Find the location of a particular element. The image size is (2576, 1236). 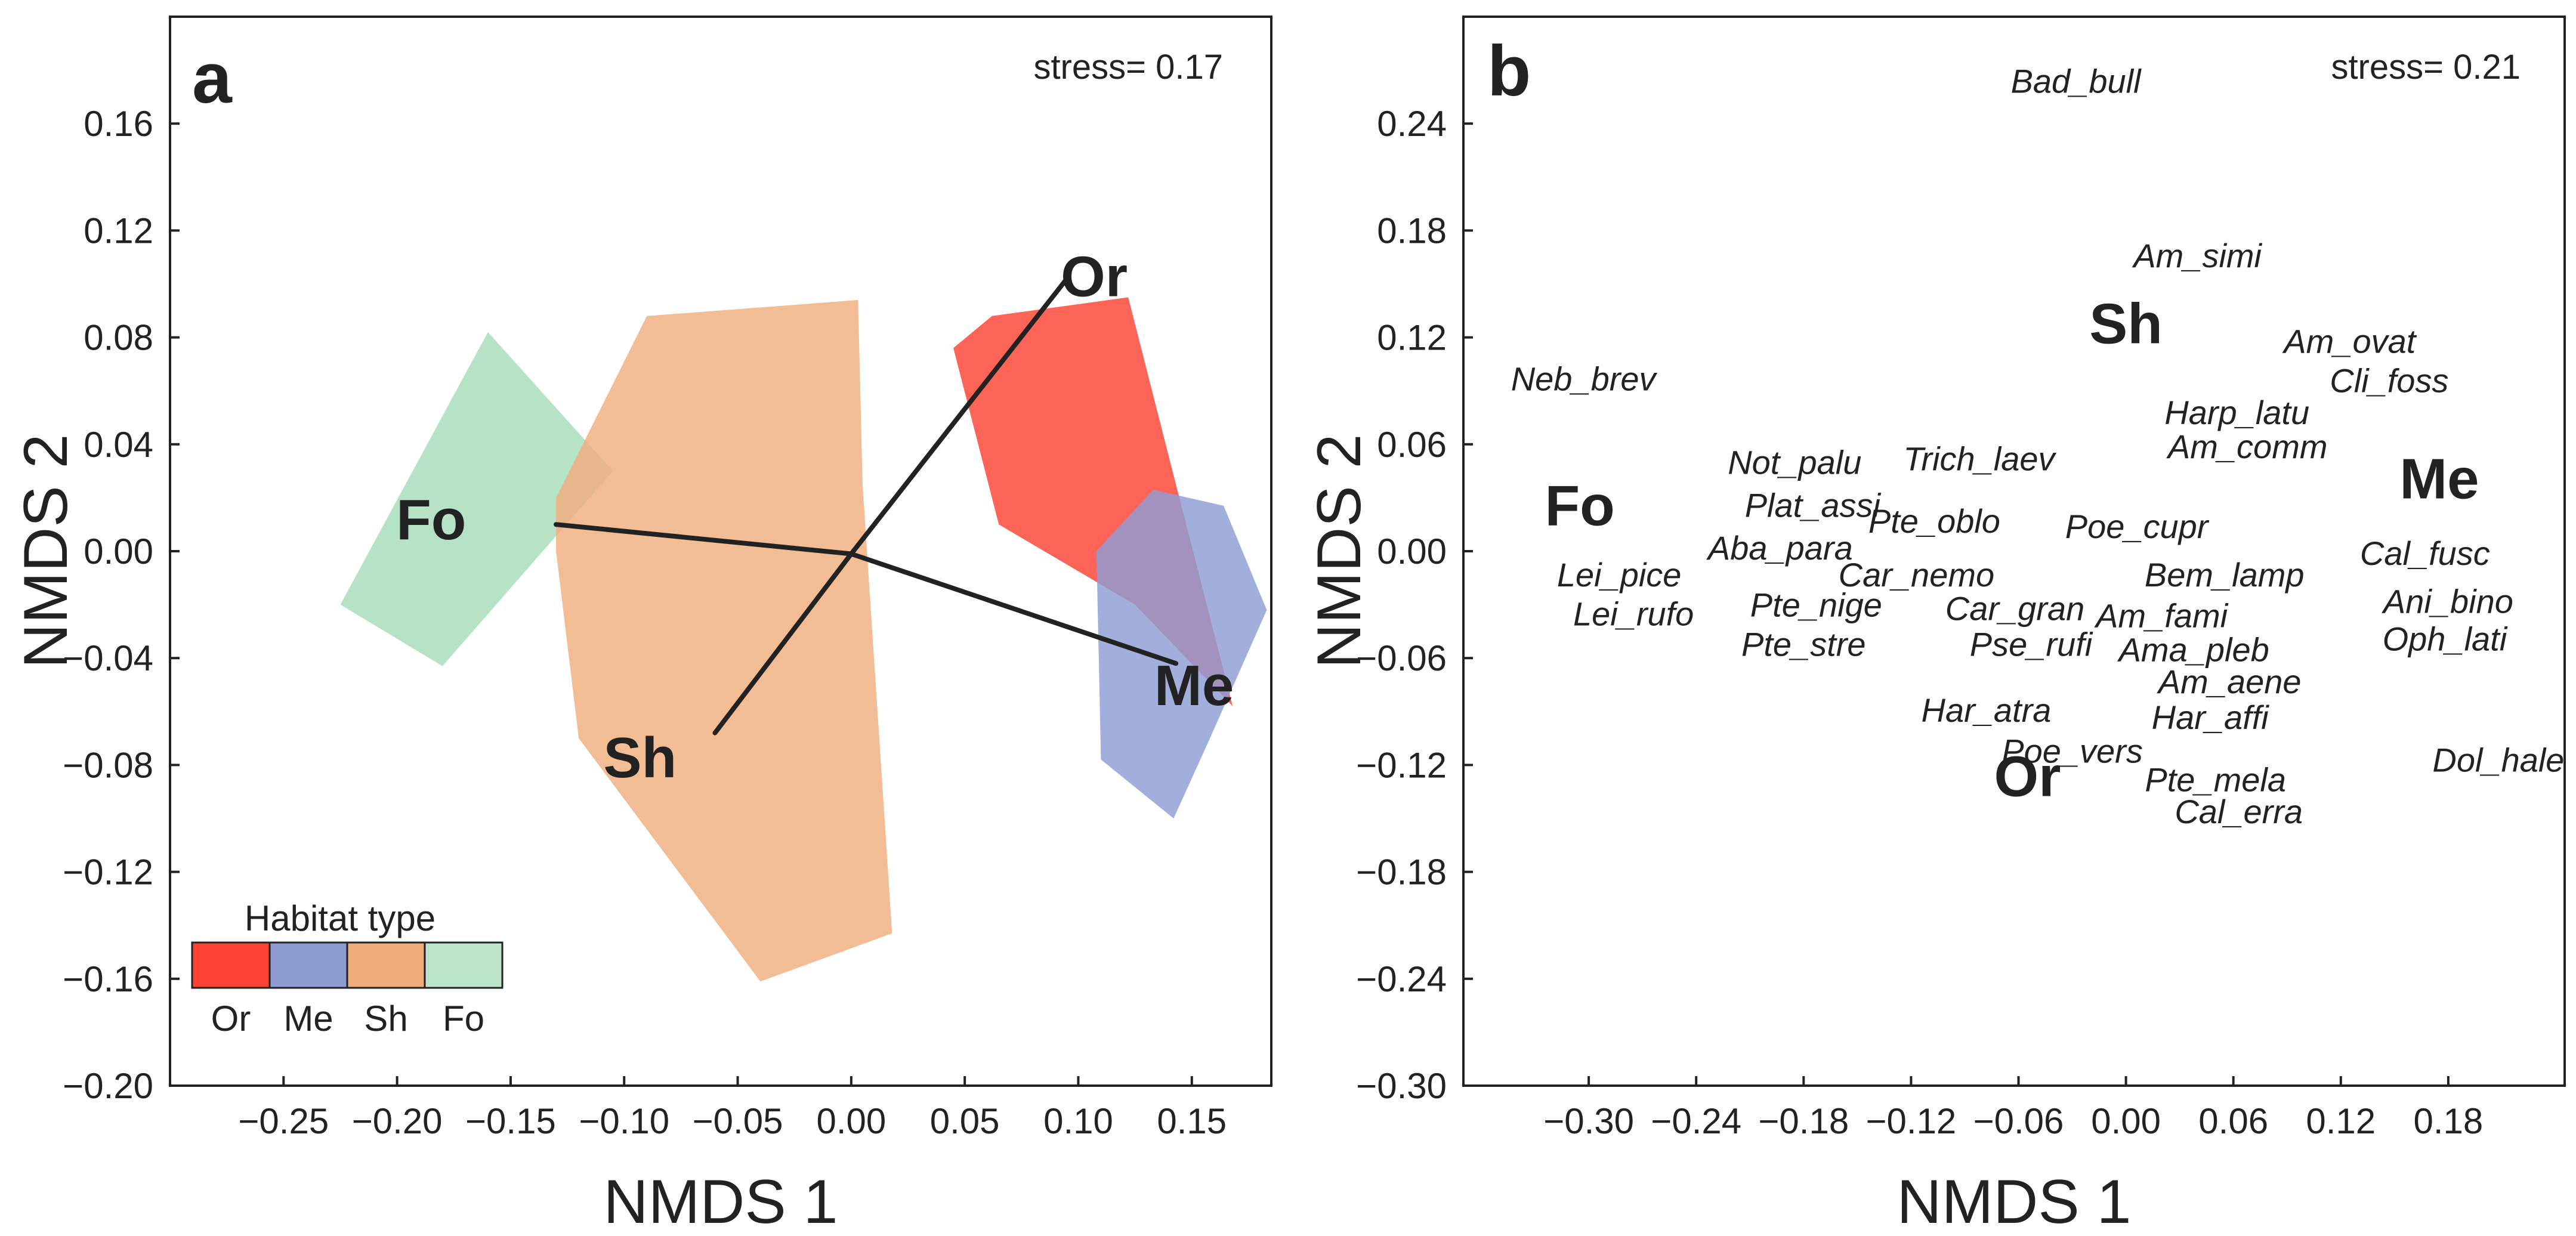

y-tick-label: −0.24 is located at coordinates (1401, 979).